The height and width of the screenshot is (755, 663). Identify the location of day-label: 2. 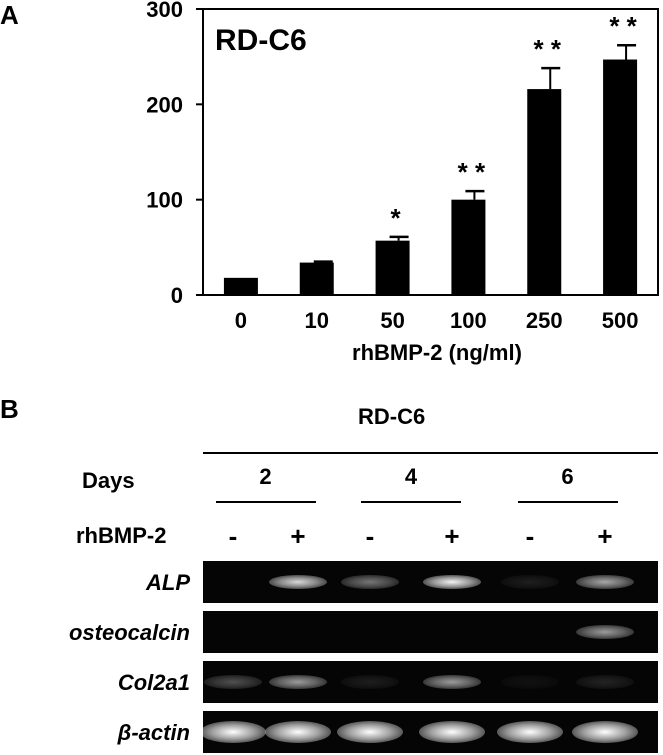
(265, 476).